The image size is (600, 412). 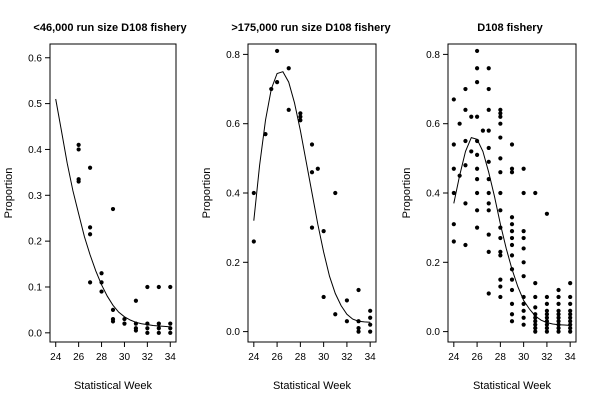 What do you see at coordinates (79, 357) in the screenshot?
I see `chart-1-x-tick-label: 26` at bounding box center [79, 357].